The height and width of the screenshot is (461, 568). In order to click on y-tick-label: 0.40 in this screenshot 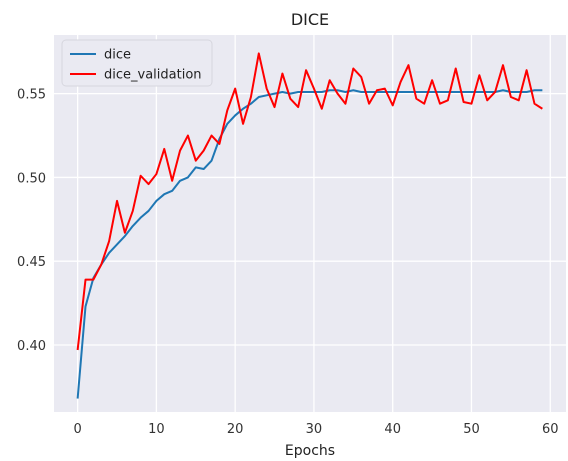, I will do `click(31, 346)`.